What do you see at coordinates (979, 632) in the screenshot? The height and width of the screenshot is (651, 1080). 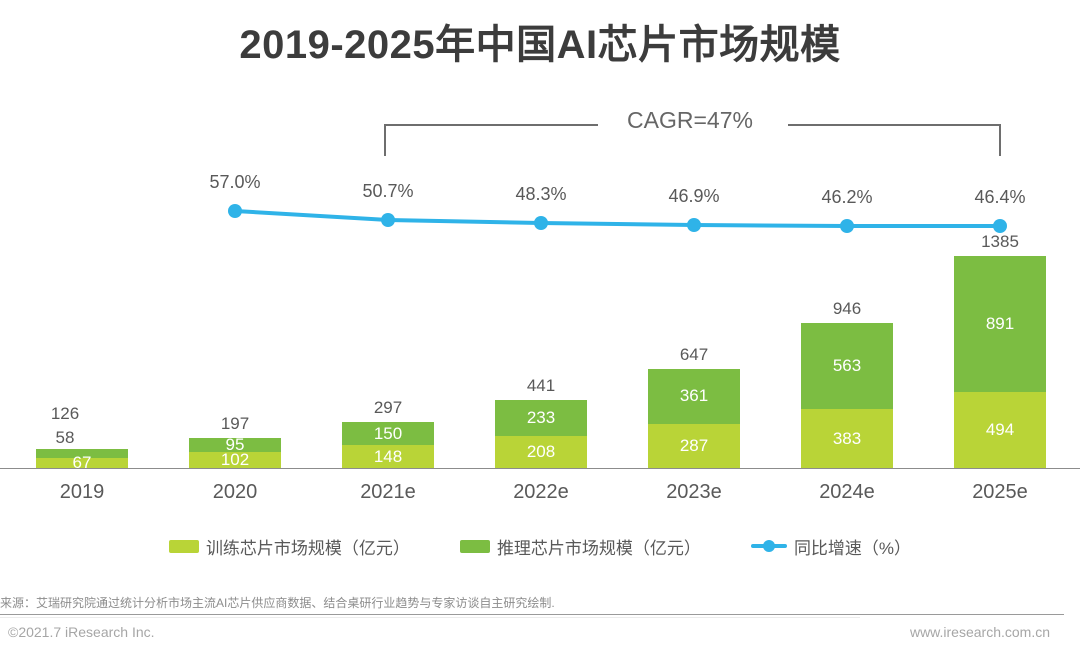 I see `website-link: www.iresearch.com.cn` at bounding box center [979, 632].